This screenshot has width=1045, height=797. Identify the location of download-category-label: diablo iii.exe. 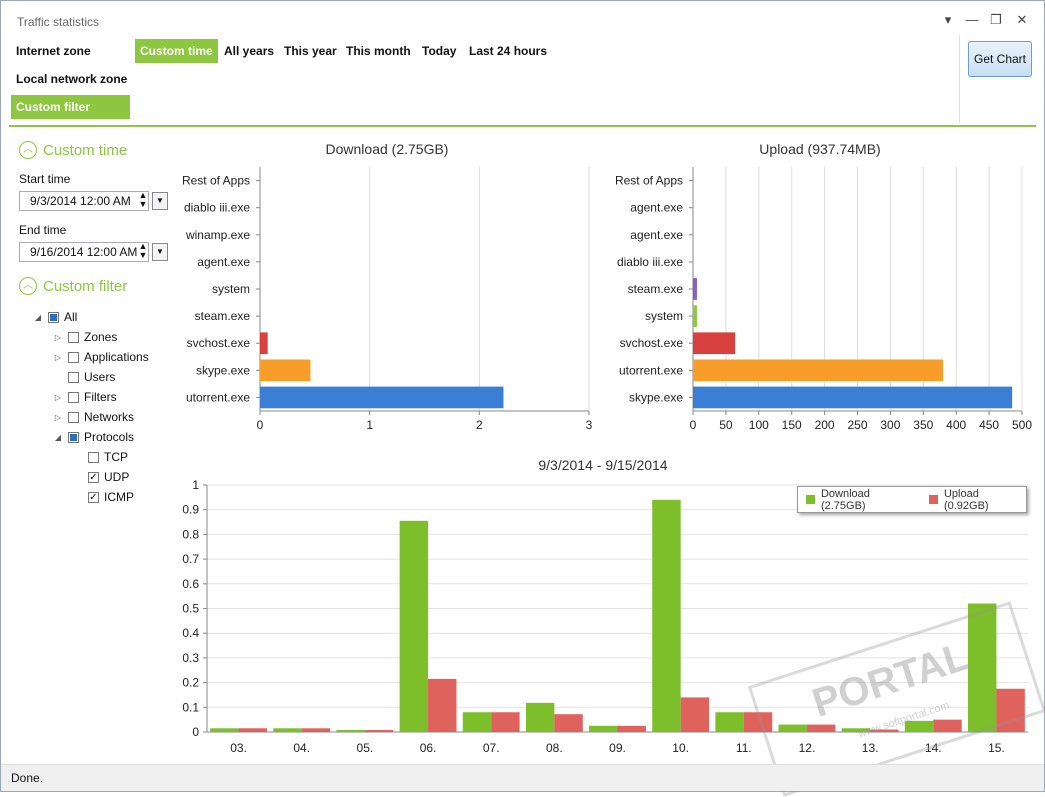
(217, 208).